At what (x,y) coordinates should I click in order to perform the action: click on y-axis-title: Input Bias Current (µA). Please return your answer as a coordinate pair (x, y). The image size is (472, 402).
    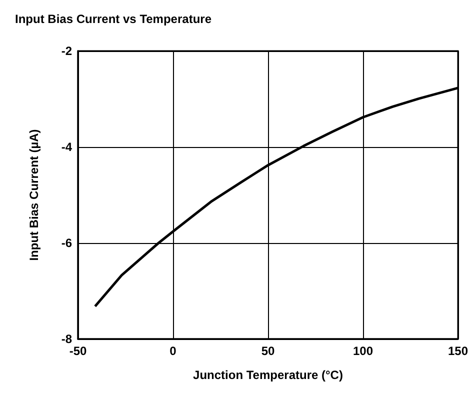
    Looking at the image, I should click on (34, 195).